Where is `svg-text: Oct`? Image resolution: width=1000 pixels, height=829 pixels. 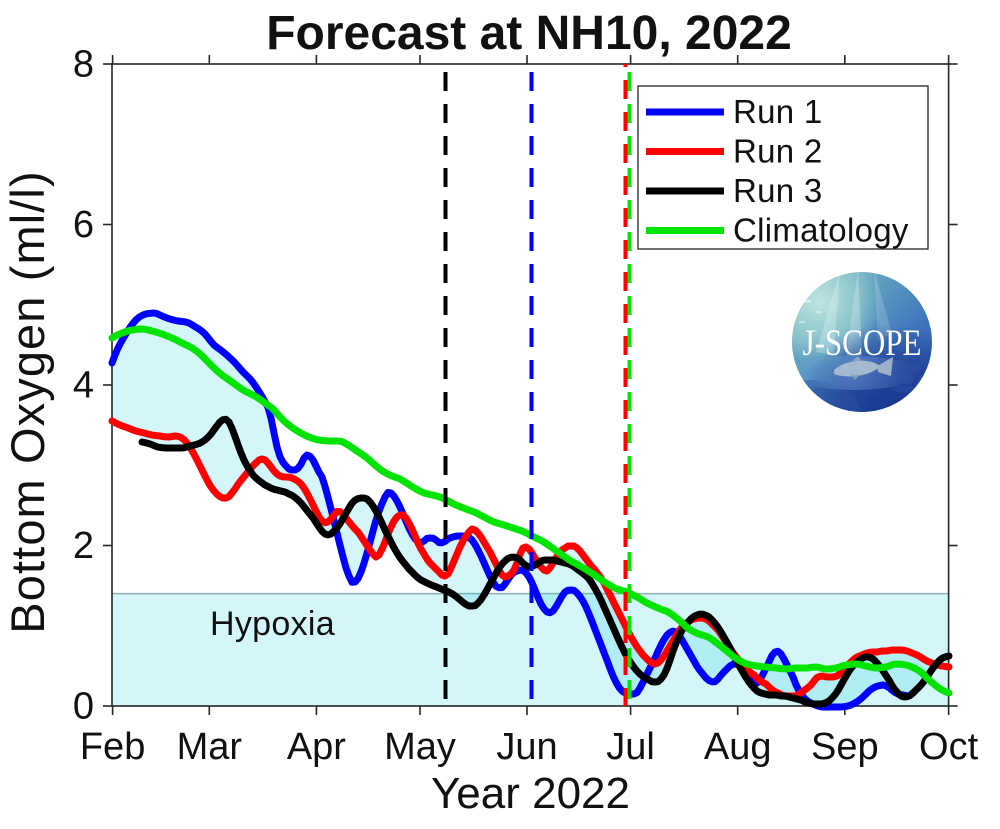
svg-text: Oct is located at coordinates (949, 747).